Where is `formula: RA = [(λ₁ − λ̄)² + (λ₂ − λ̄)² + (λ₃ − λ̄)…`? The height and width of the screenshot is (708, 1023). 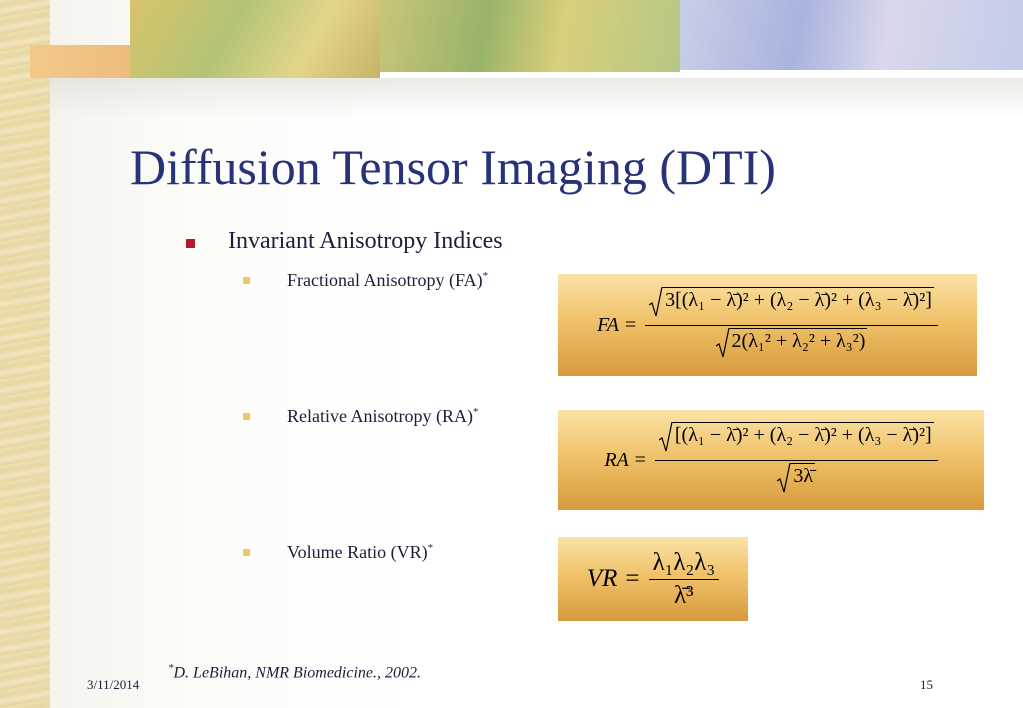
formula: RA = [(λ₁ − λ̄)² + (λ₂ − λ̄)² + (λ₃ − λ̄)… is located at coordinates (771, 460).